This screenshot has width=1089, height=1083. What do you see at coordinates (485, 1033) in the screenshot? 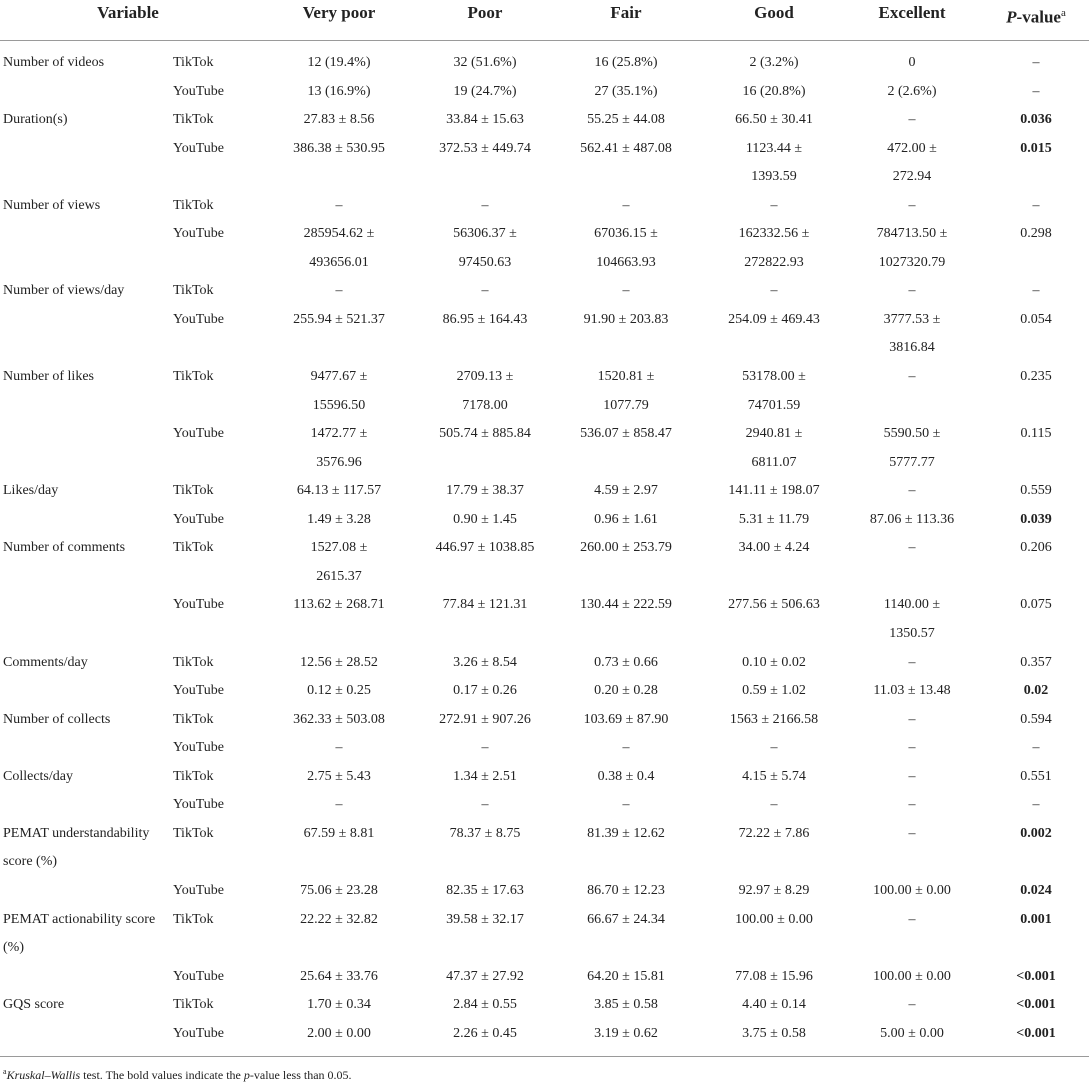
I see `cell-poor: 2.26 ± 0.45` at bounding box center [485, 1033].